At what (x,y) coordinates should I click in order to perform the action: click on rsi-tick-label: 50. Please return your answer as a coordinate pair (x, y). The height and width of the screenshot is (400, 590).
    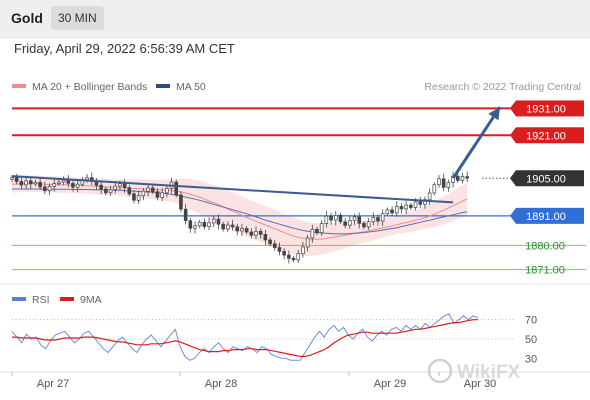
    Looking at the image, I should click on (531, 340).